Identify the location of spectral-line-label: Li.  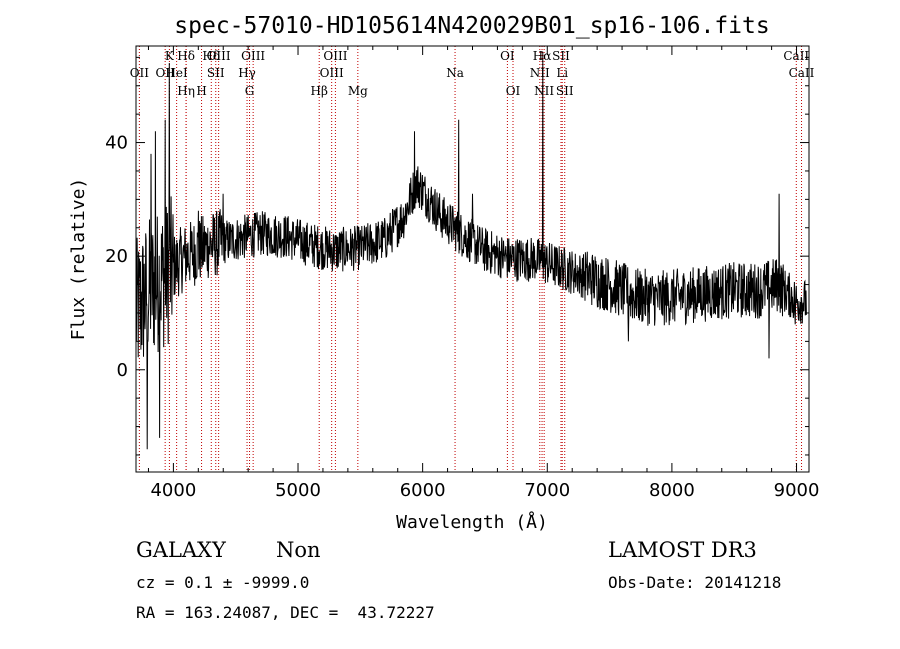
(562, 73).